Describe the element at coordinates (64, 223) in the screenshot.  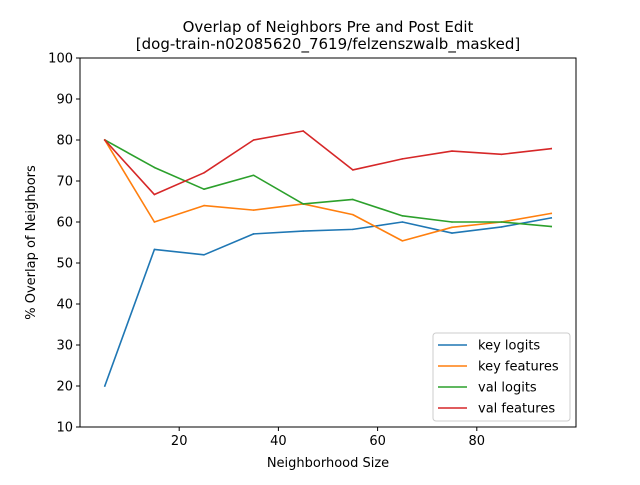
I see `y-tick-label: 60` at that location.